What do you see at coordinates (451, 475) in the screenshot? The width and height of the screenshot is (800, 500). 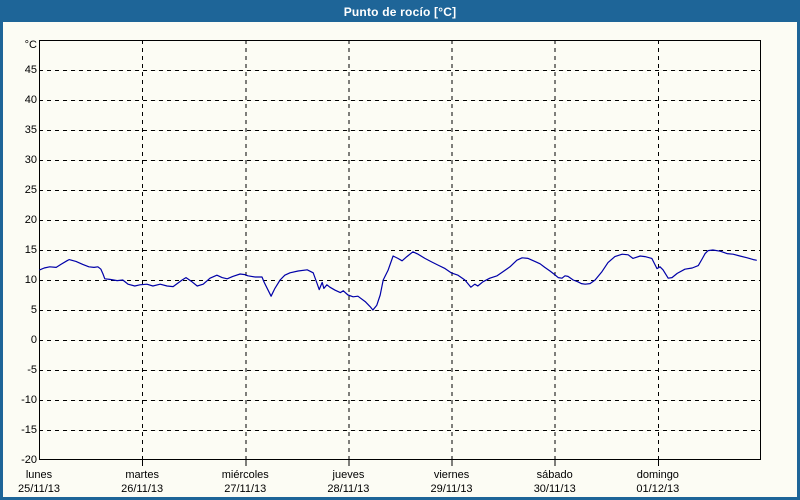 I see `x-axis-day-label: viernes` at bounding box center [451, 475].